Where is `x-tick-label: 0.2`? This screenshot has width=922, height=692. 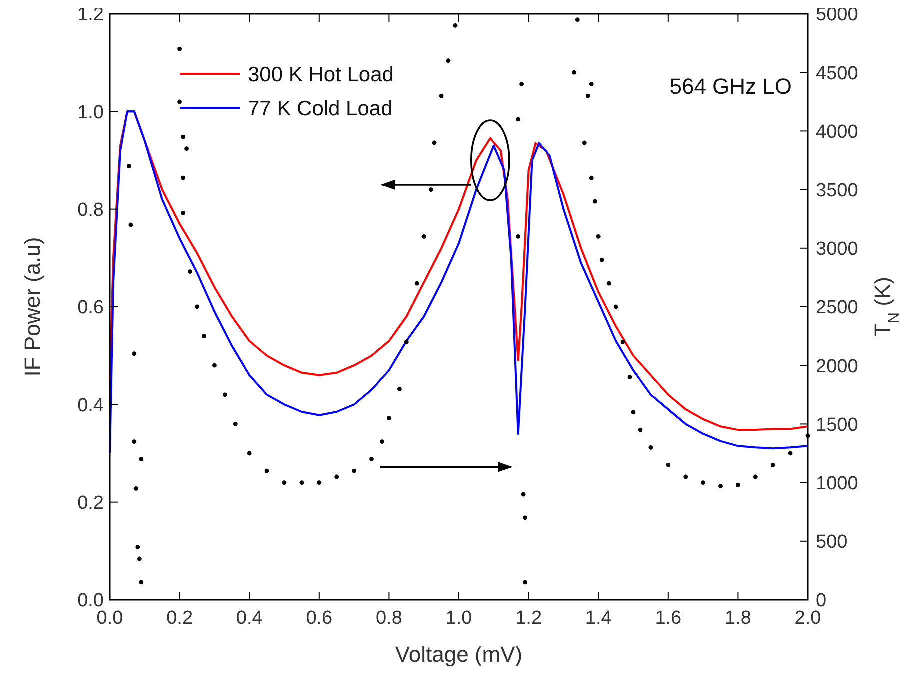
x-tick-label: 0.2 is located at coordinates (180, 618).